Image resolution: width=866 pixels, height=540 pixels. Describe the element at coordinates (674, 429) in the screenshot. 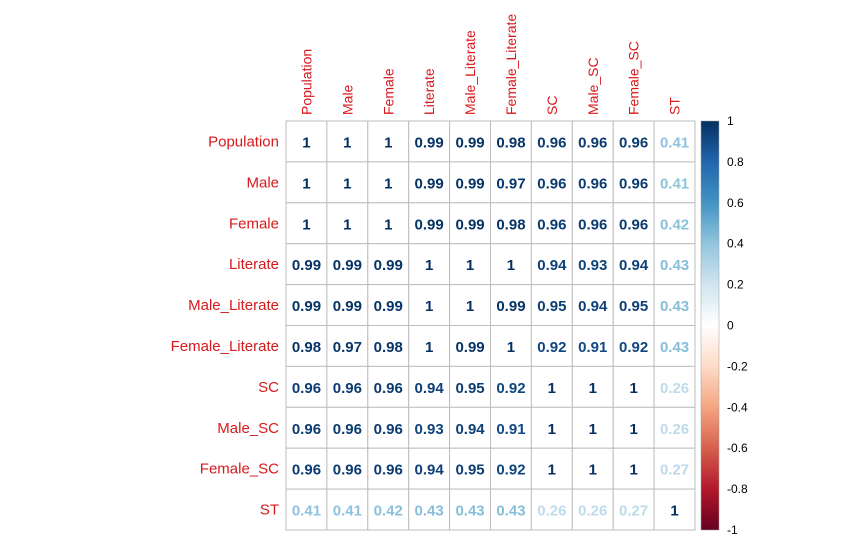

I see `cell-value-label: 0.26` at that location.